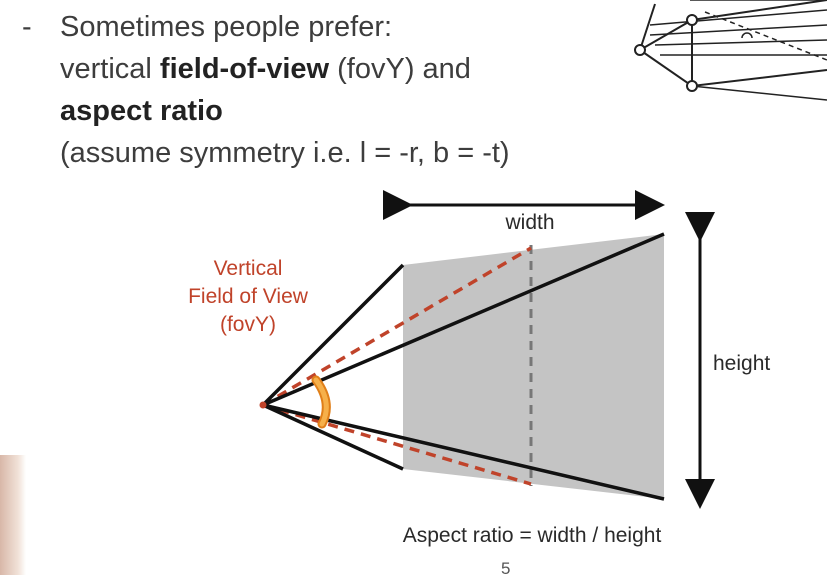 This screenshot has width=827, height=579. Describe the element at coordinates (397, 326) in the screenshot. I see `fov-top-dashed-line` at that location.